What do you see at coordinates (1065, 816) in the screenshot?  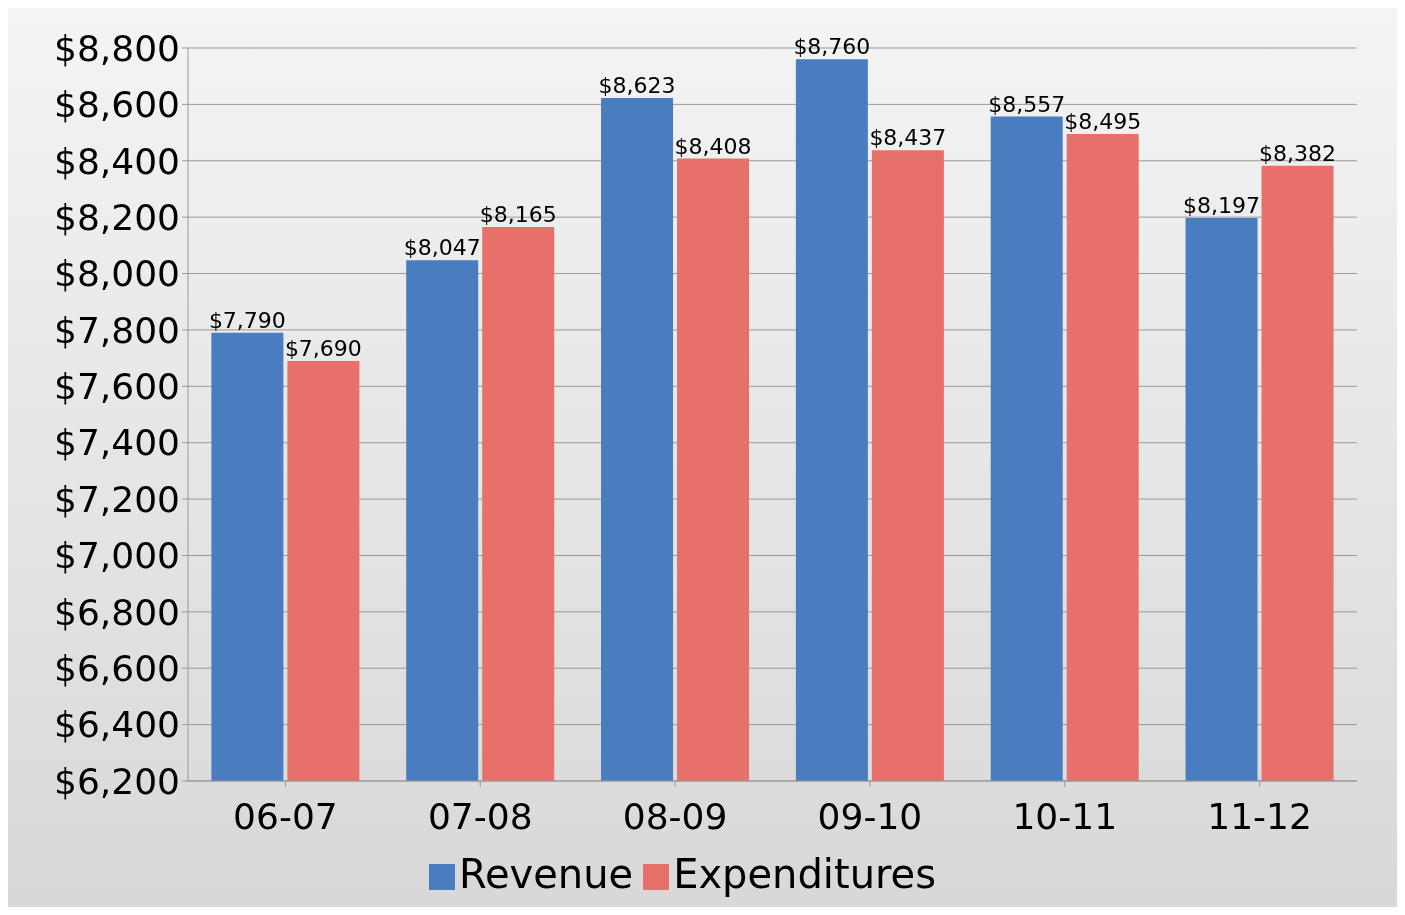 I see `x-tick-label: 10-11` at bounding box center [1065, 816].